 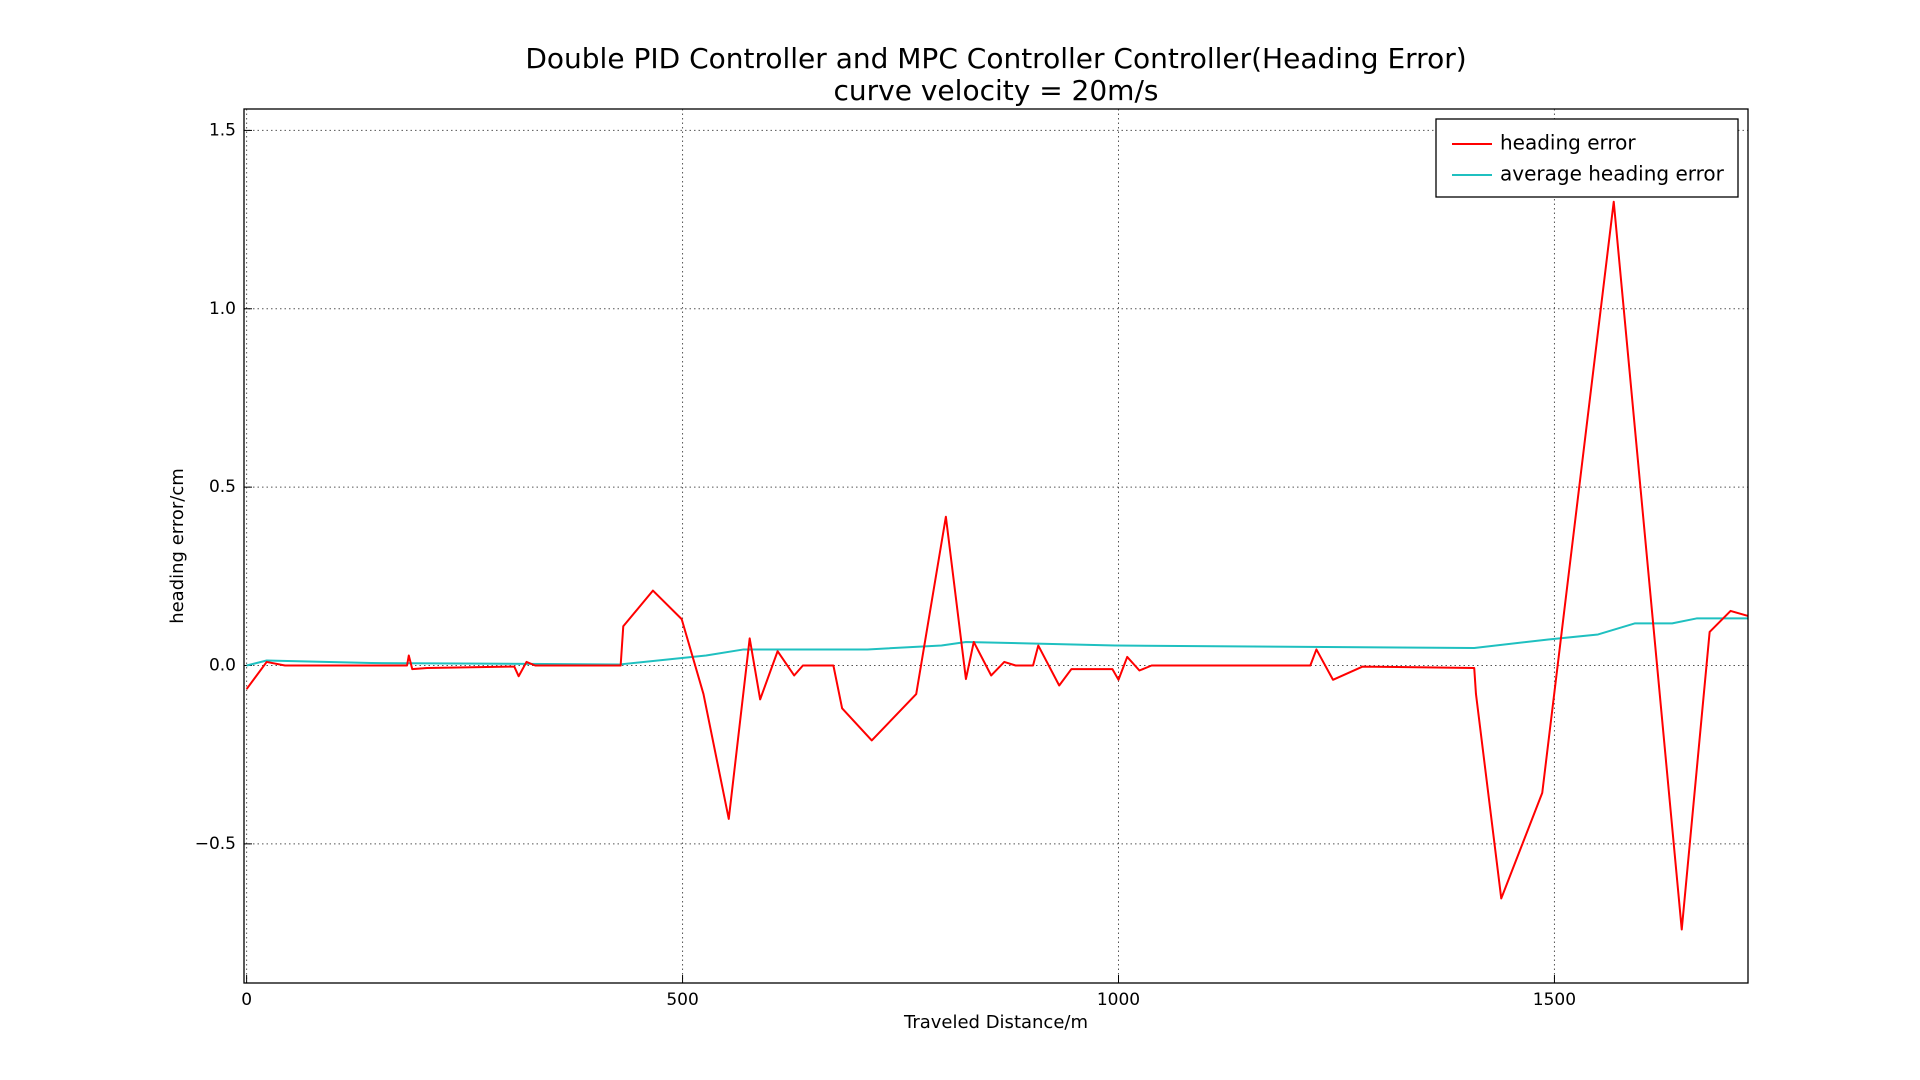 I want to click on data-line, so click(x=997, y=642).